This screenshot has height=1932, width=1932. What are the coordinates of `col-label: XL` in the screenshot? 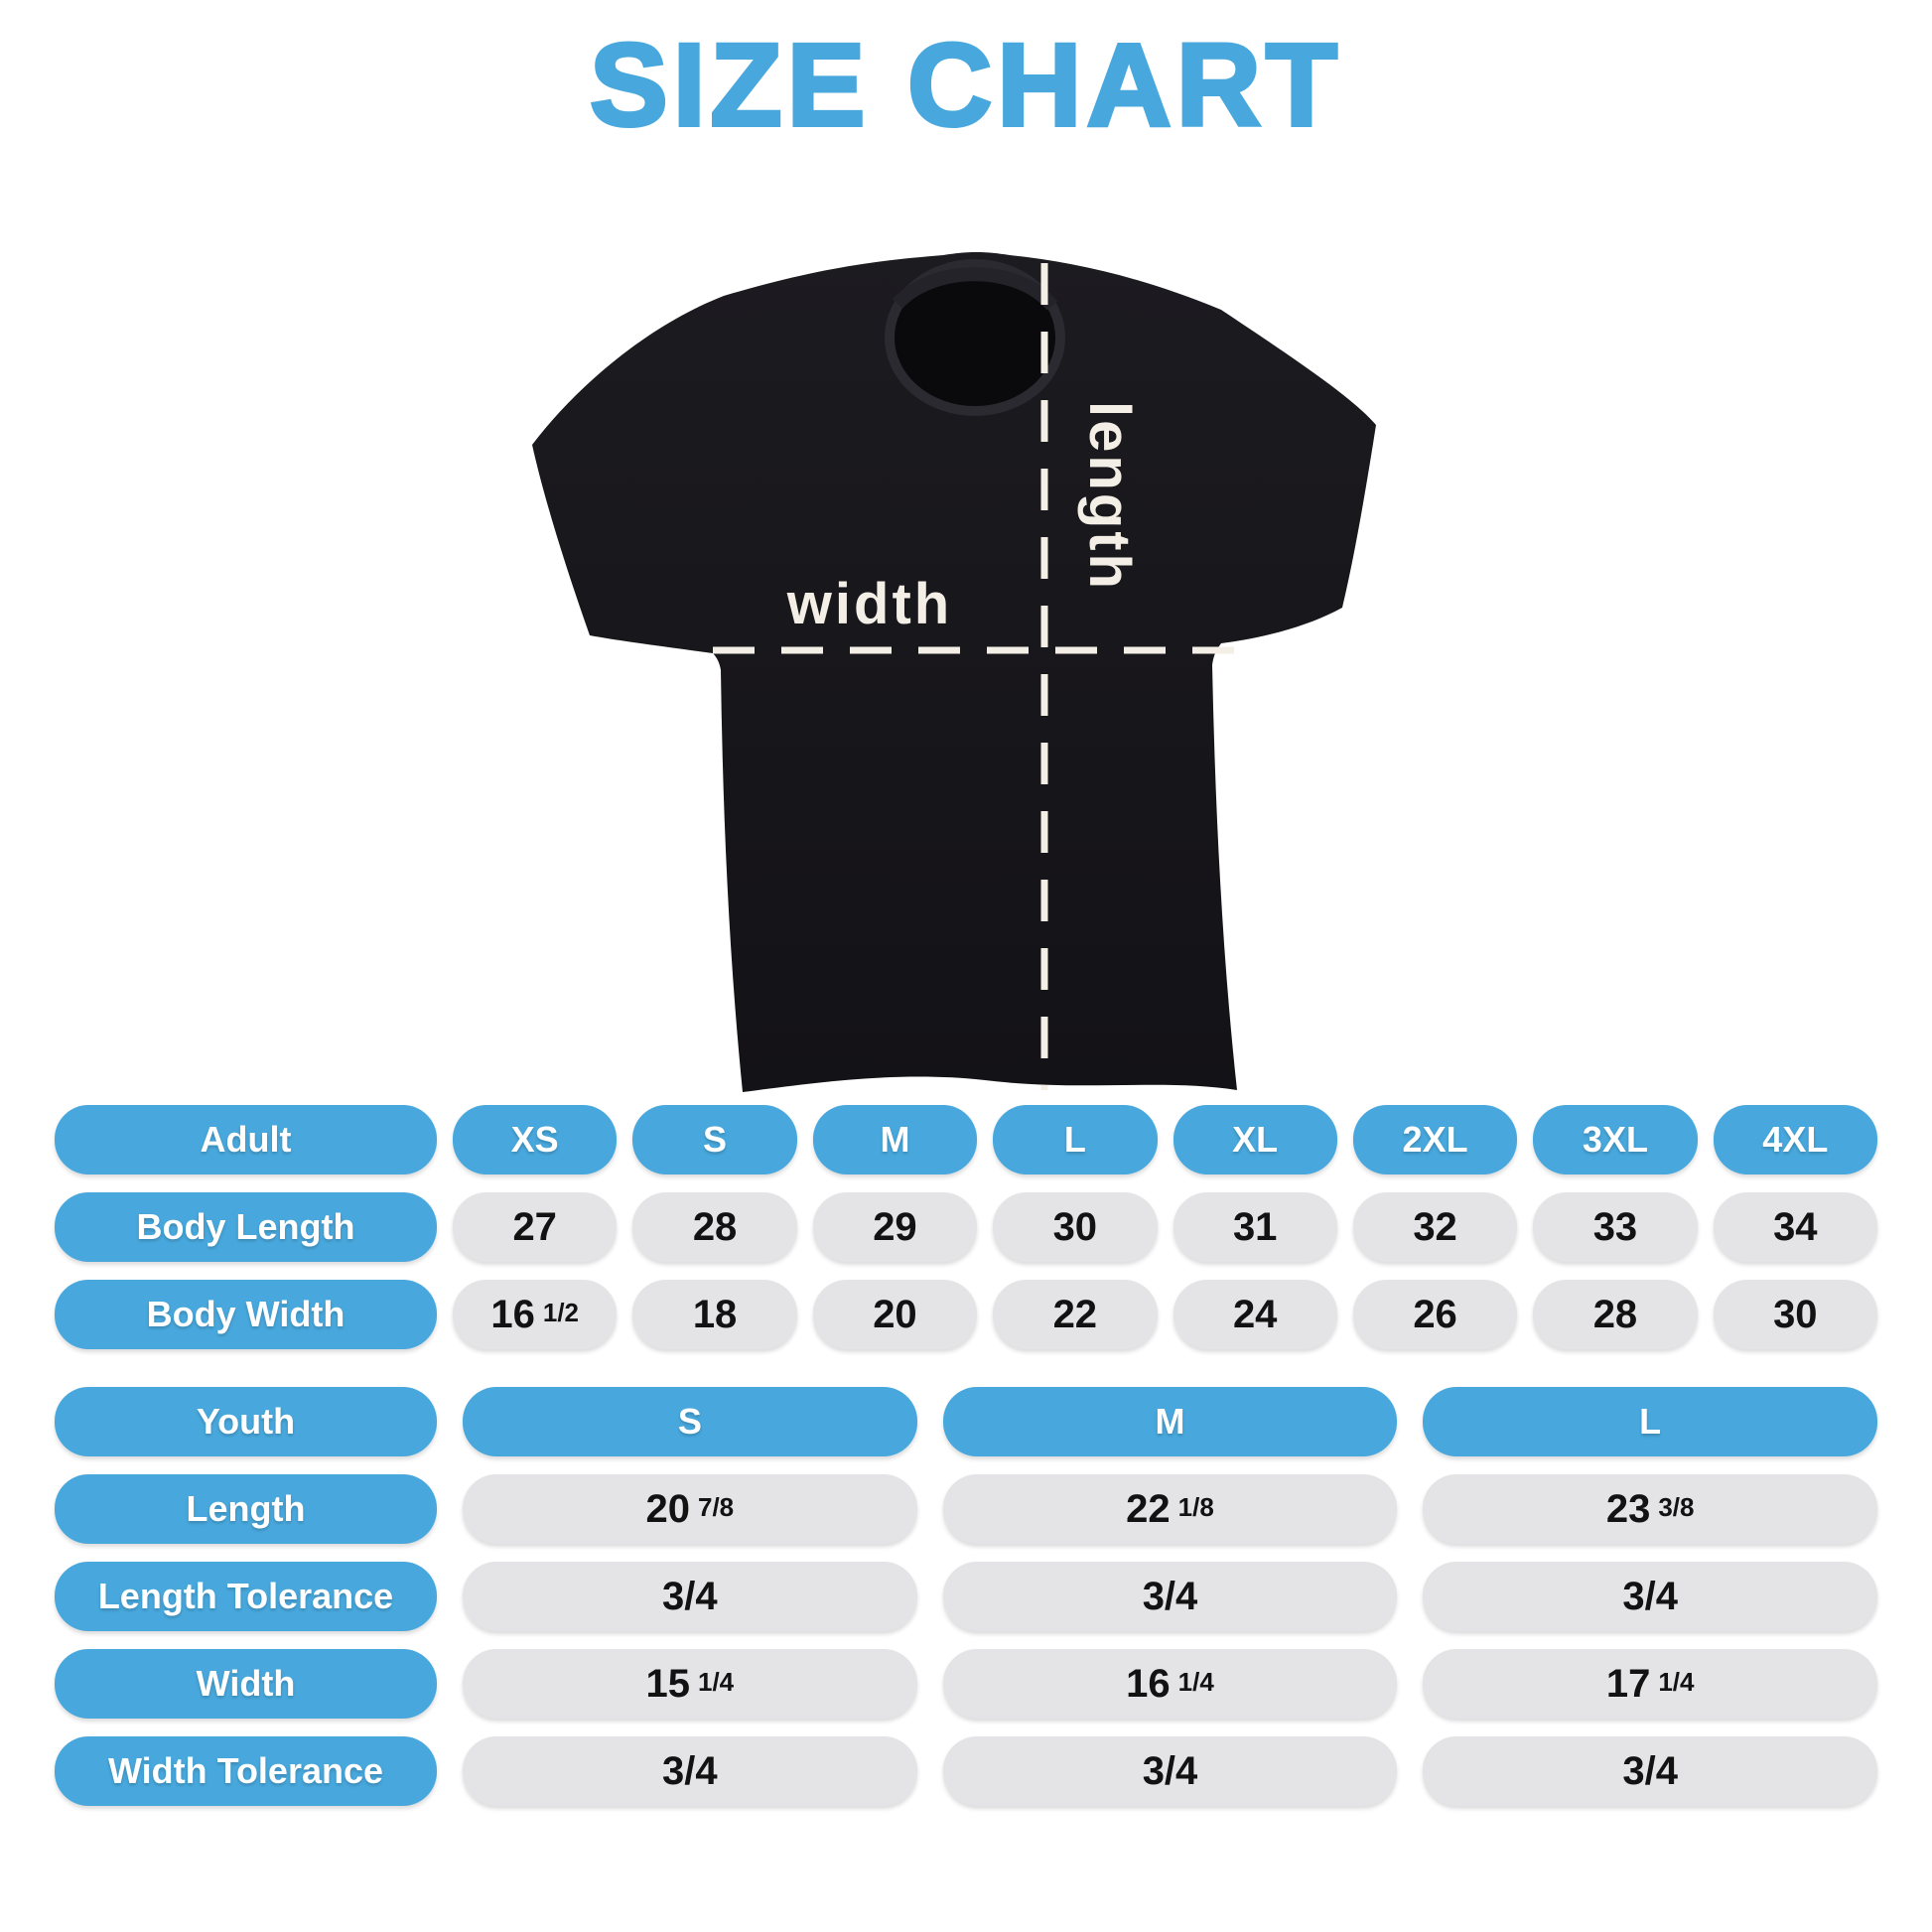 It's located at (1255, 1140).